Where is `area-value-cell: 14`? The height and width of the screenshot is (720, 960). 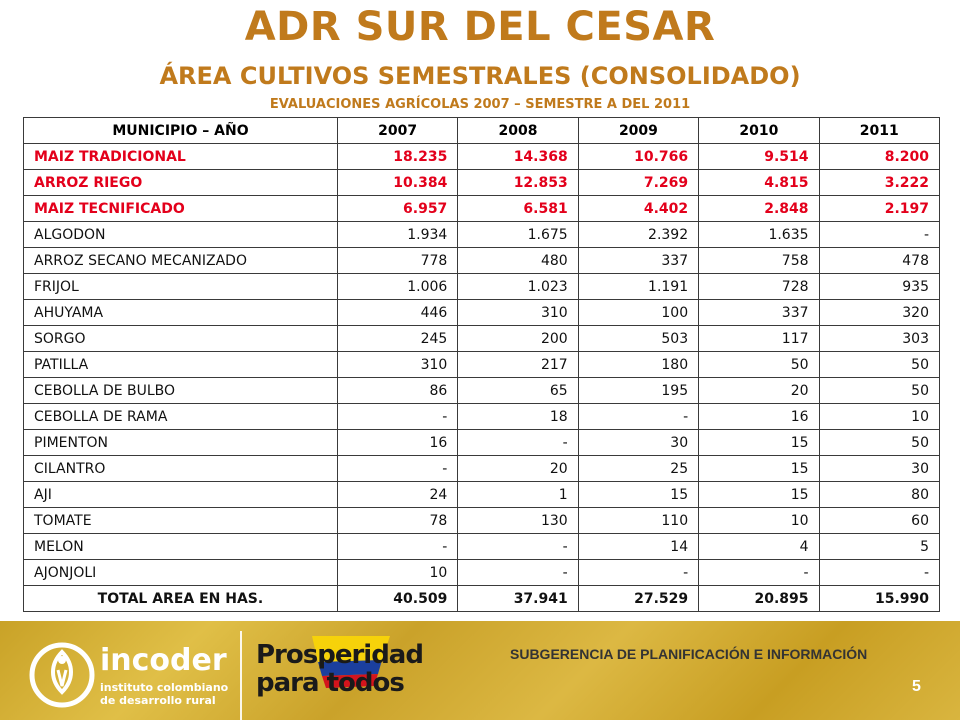
area-value-cell: 14 is located at coordinates (638, 546).